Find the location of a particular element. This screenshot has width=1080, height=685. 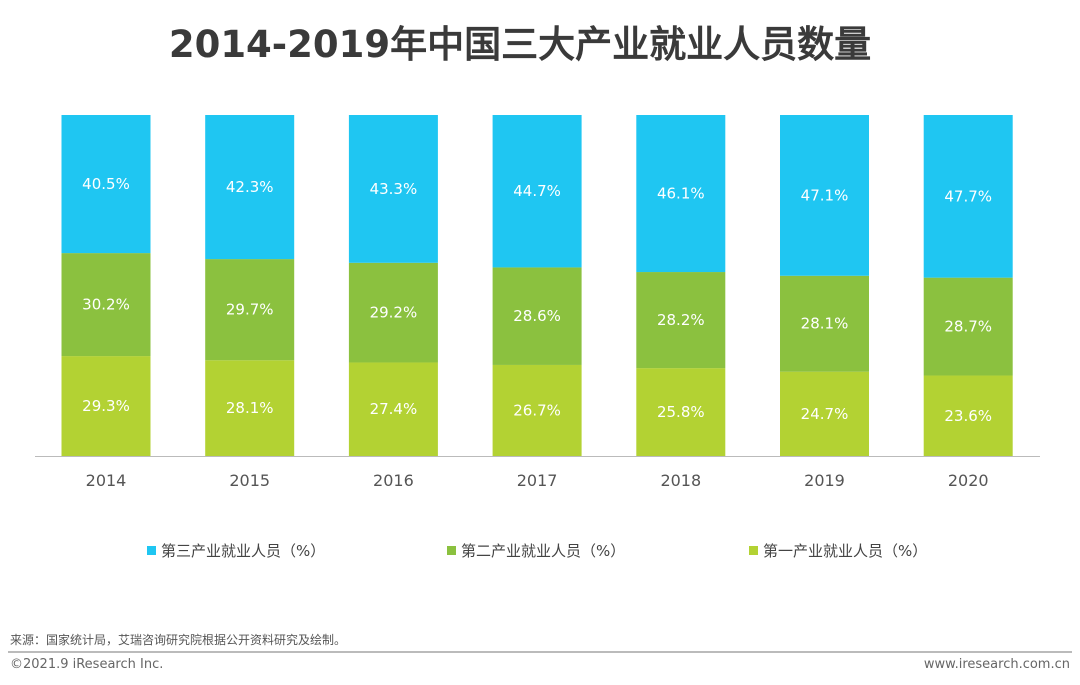

data-label: 24.7% is located at coordinates (825, 414).